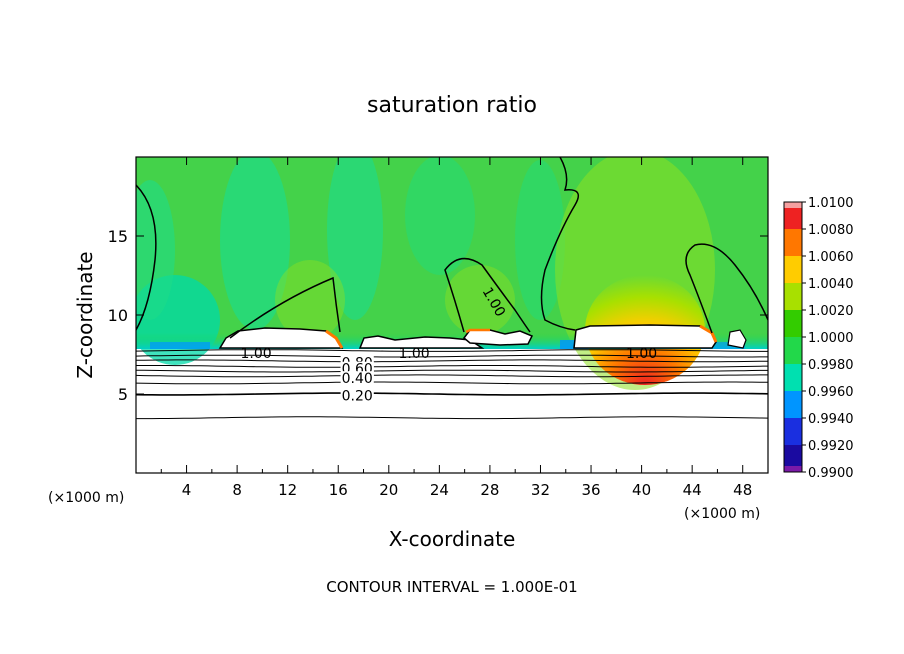 This screenshot has height=654, width=904. What do you see at coordinates (590, 490) in the screenshot?
I see `x-tick-label: 36` at bounding box center [590, 490].